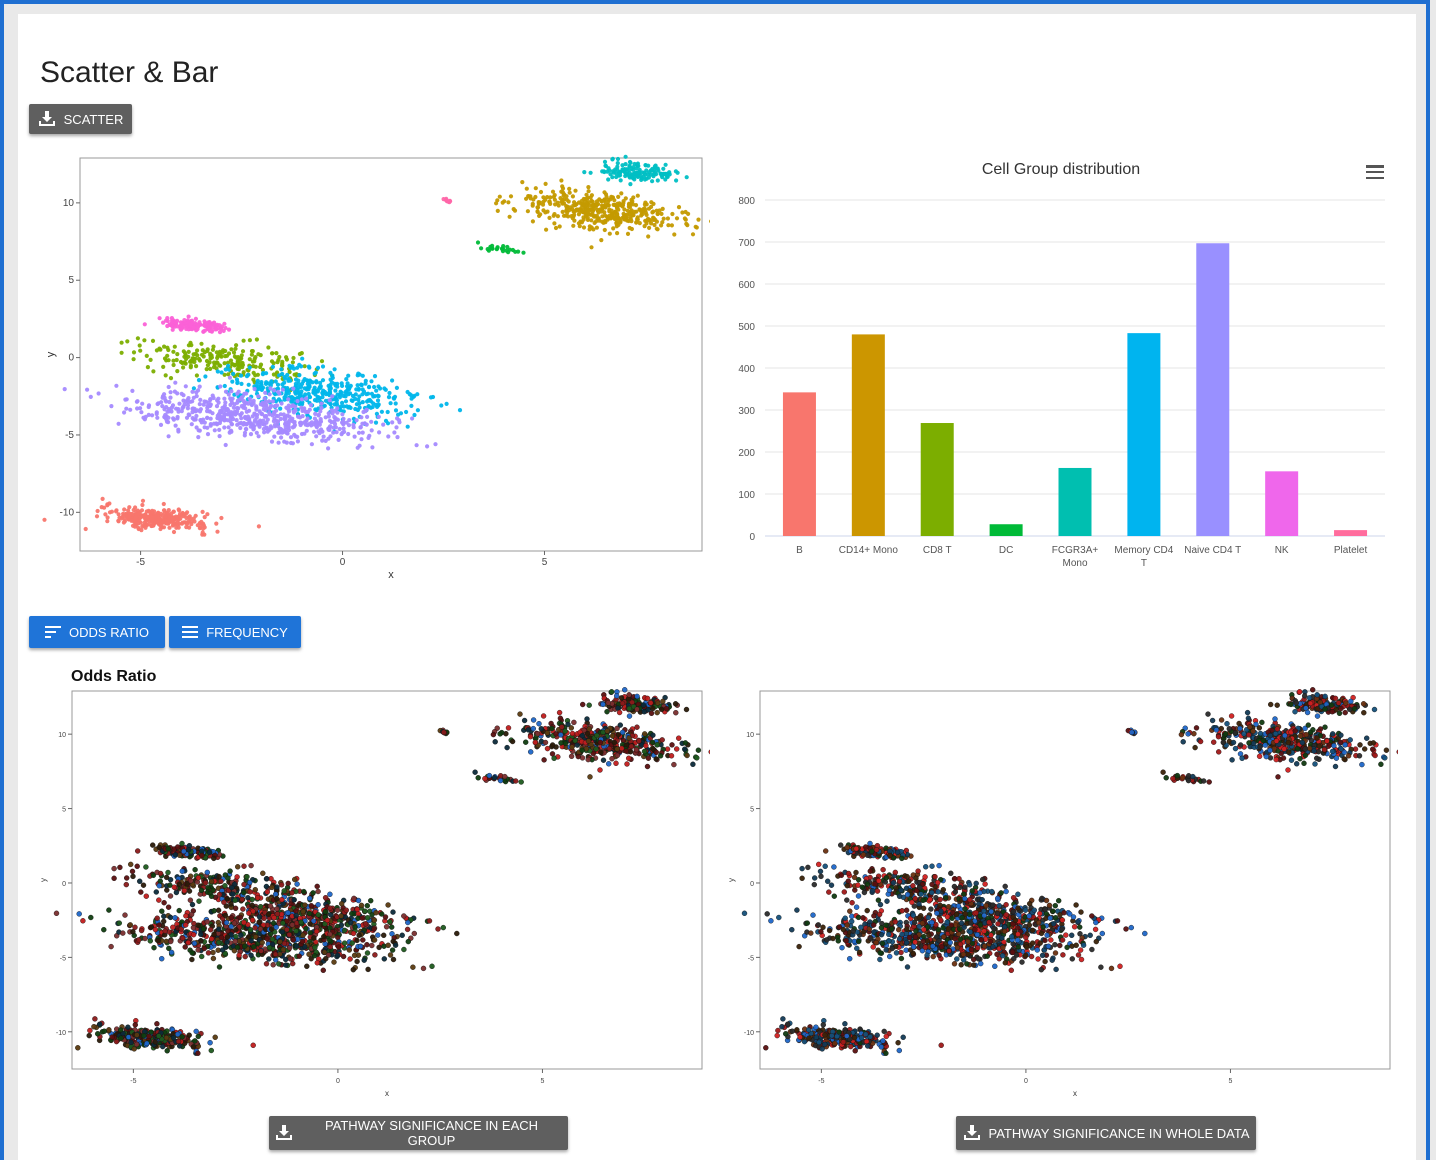 The width and height of the screenshot is (1436, 1160). Describe the element at coordinates (235, 632) in the screenshot. I see `frequency-button: FREQUENCY` at that location.